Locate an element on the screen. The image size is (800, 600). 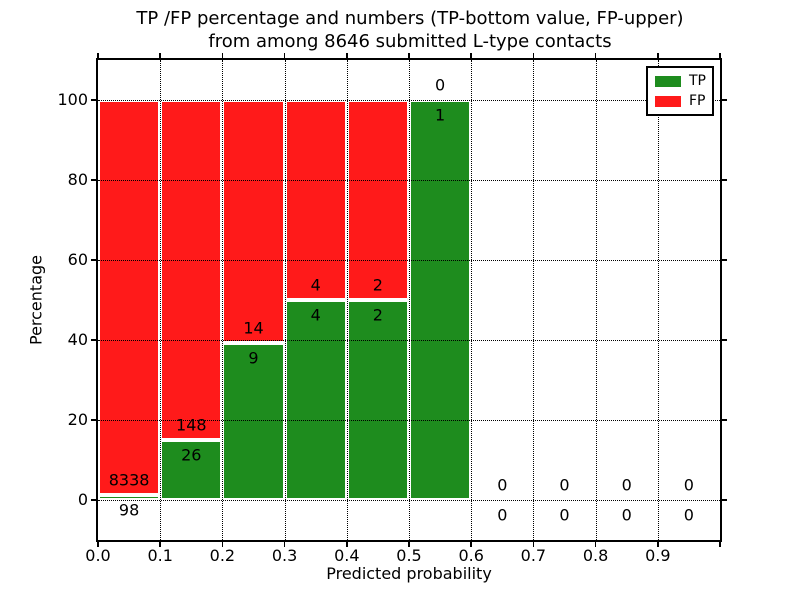
legend-label-tp: TP is located at coordinates (697, 81).